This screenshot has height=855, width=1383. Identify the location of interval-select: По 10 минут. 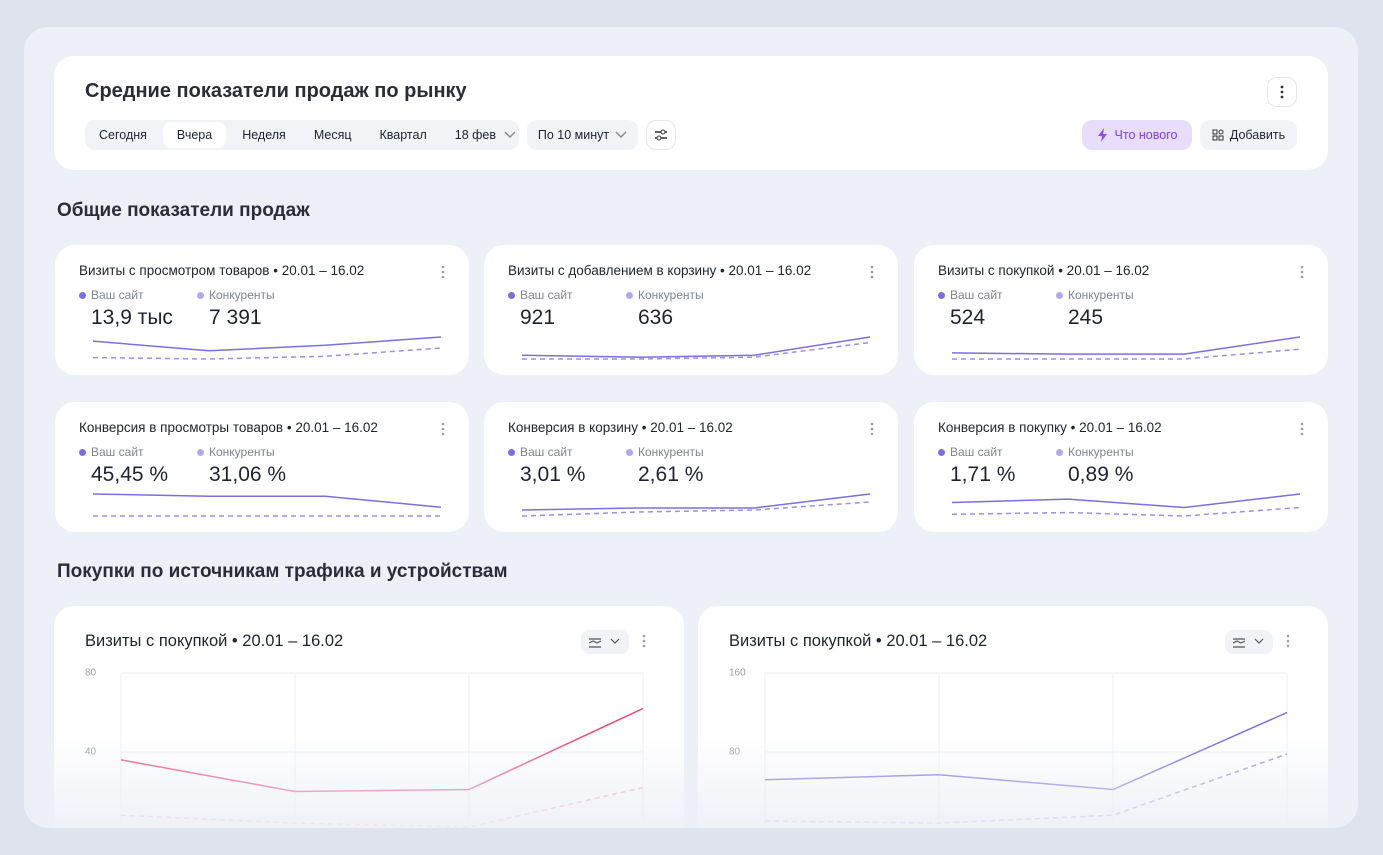
(582, 135).